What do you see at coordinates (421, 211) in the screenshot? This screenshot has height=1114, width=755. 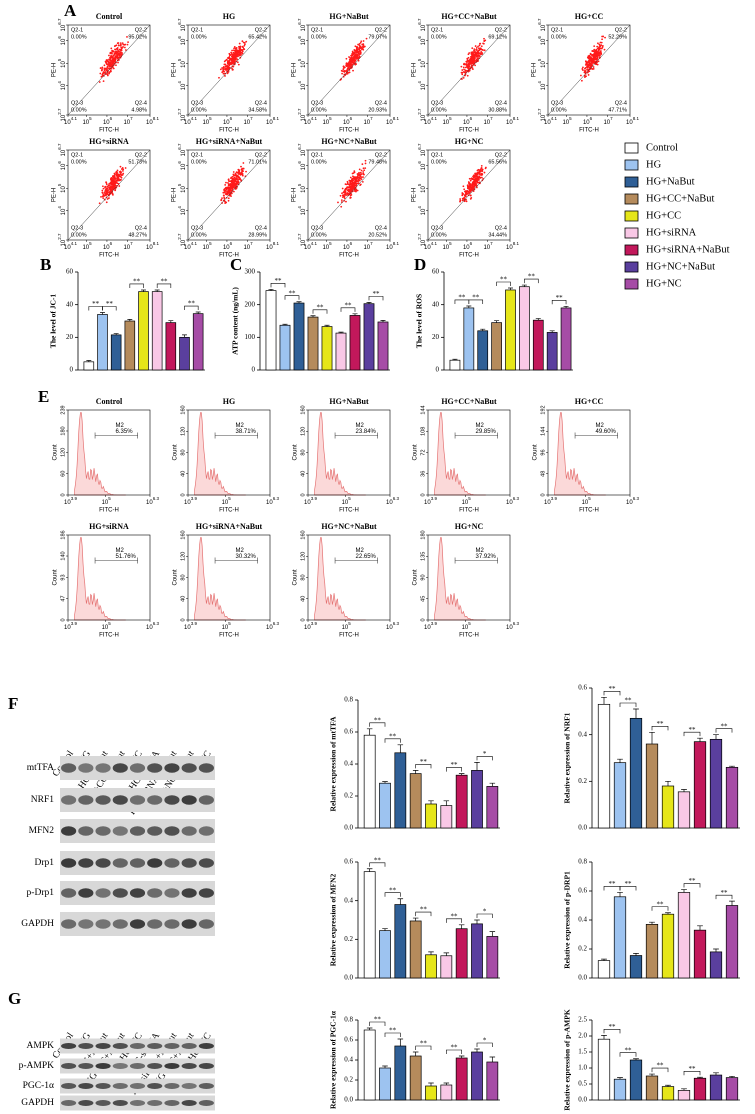 I see `tick-label: 10⁴` at bounding box center [421, 211].